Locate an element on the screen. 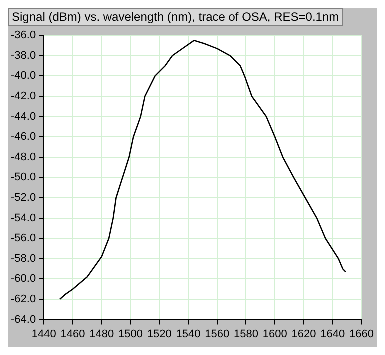  x-tick-label: 1440 is located at coordinates (44, 334).